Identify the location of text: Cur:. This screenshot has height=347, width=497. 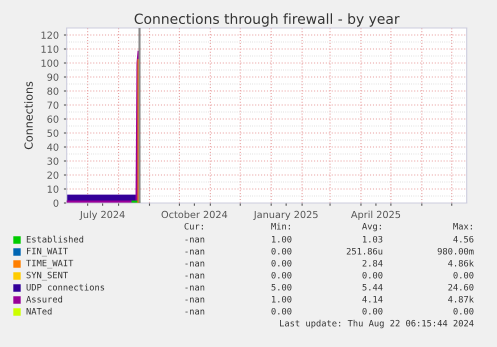
(193, 226).